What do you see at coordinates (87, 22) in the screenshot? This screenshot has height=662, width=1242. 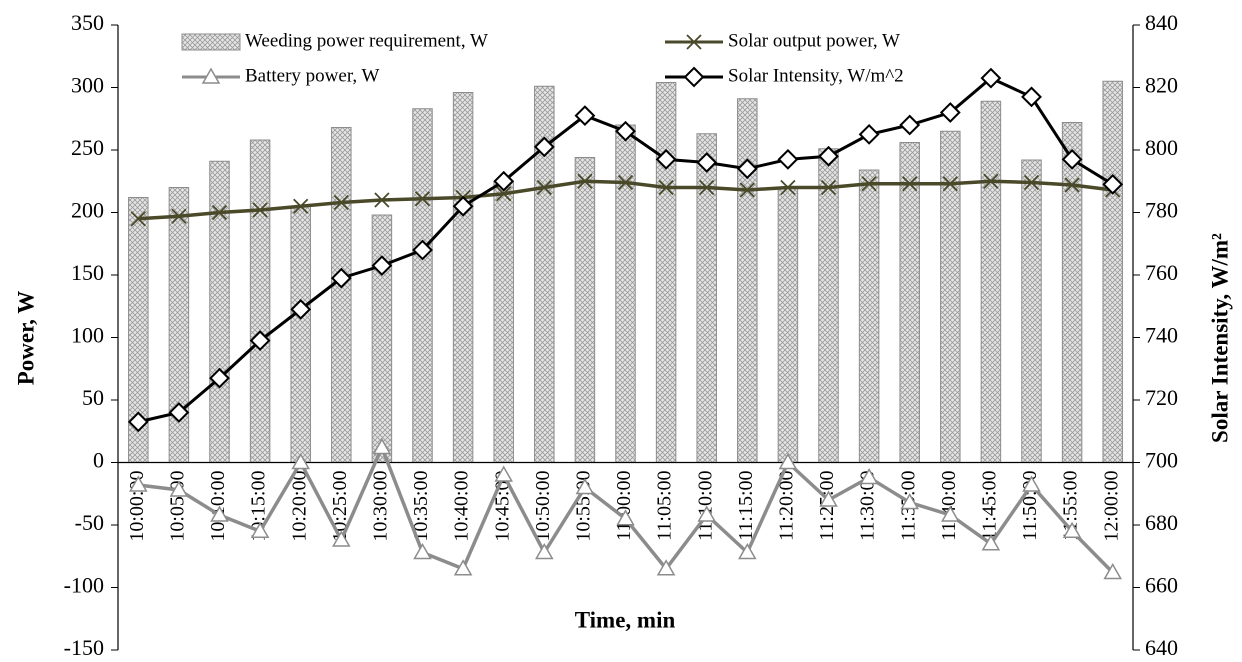 I see `y-tick-label: 350` at bounding box center [87, 22].